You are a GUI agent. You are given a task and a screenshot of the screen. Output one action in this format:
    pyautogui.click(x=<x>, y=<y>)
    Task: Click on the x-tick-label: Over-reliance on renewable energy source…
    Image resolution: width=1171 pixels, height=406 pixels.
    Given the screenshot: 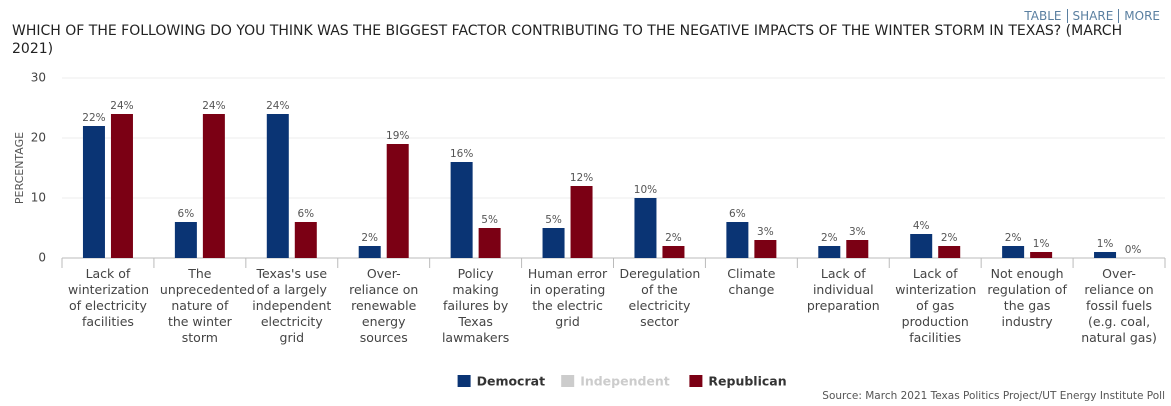 What is the action you would take?
    pyautogui.click(x=384, y=305)
    